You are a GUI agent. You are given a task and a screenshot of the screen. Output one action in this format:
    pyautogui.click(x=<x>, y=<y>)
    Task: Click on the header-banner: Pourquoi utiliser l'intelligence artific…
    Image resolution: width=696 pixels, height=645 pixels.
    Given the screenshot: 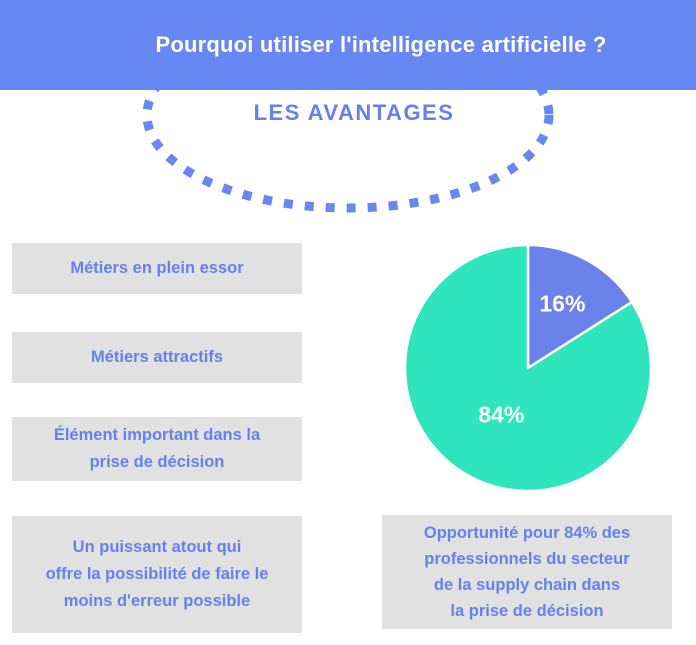 What is the action you would take?
    pyautogui.click(x=348, y=45)
    